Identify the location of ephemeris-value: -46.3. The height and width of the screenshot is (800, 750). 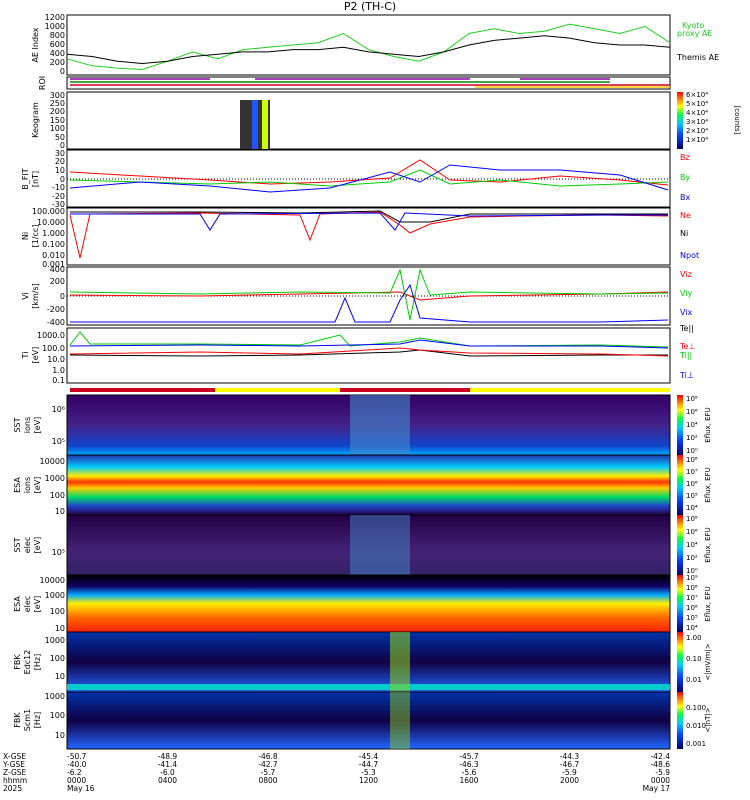
(469, 764).